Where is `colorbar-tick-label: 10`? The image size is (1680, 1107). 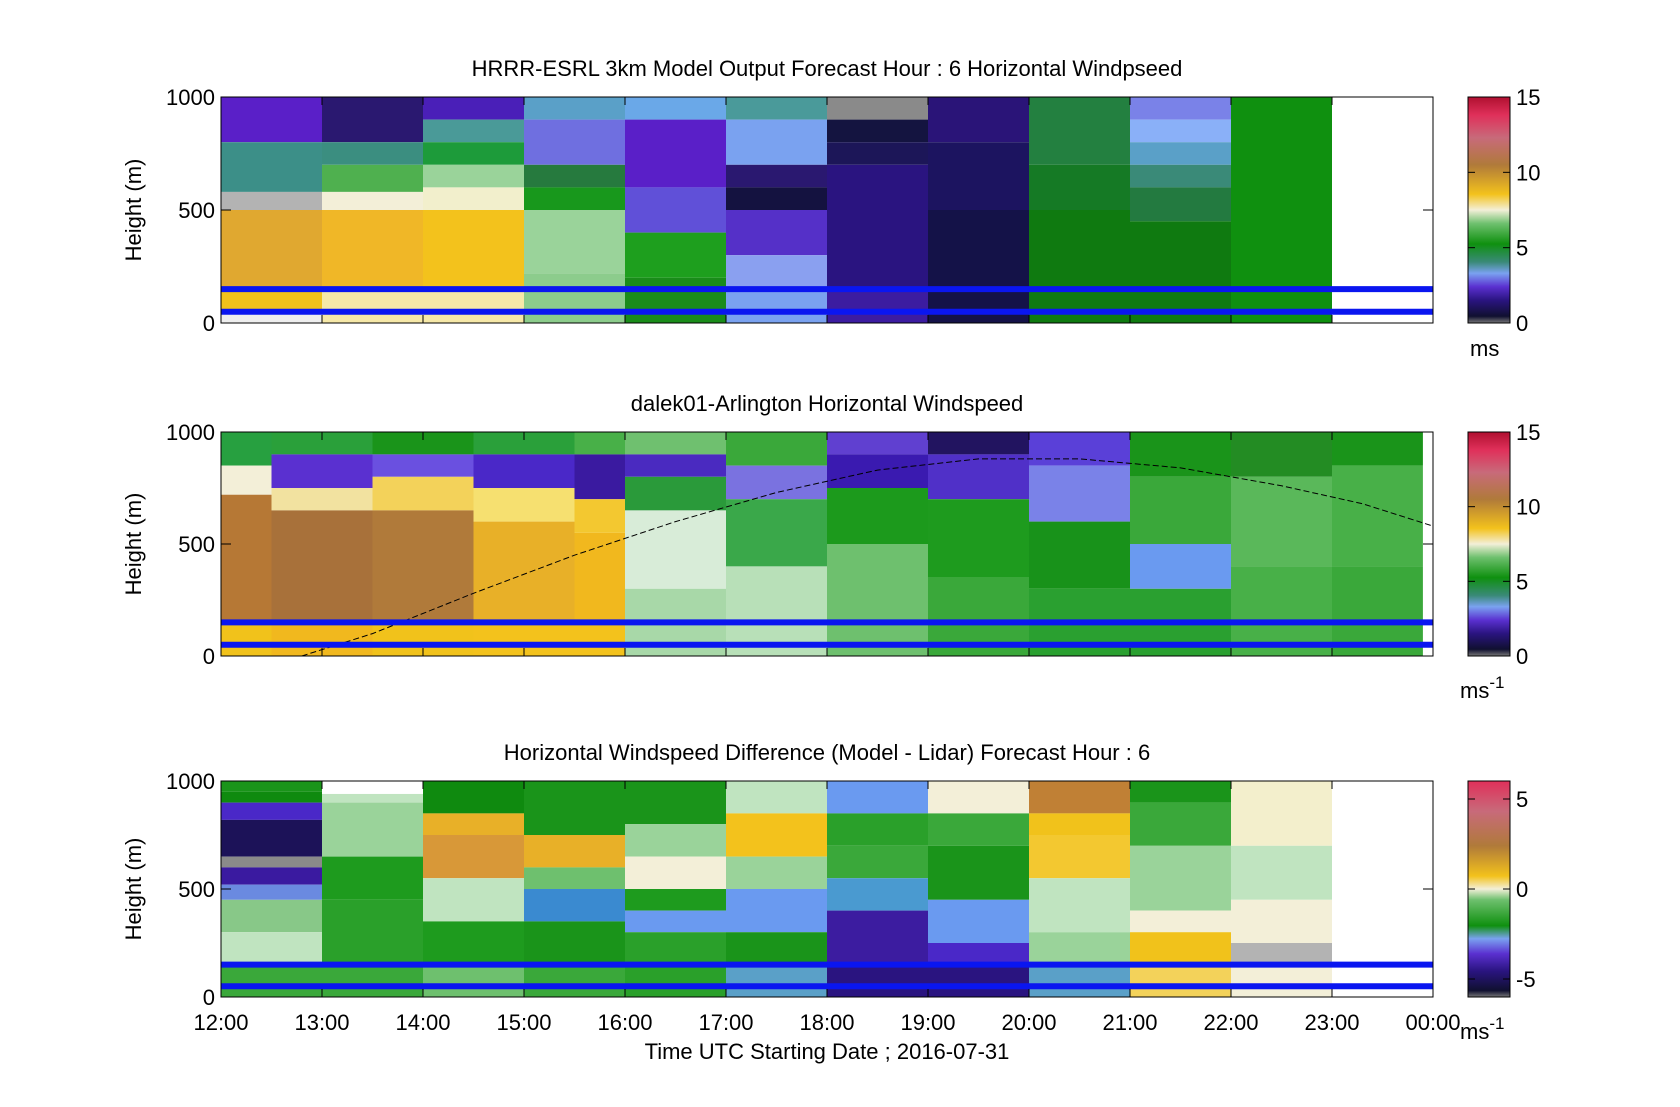 colorbar-tick-label: 10 is located at coordinates (1528, 507).